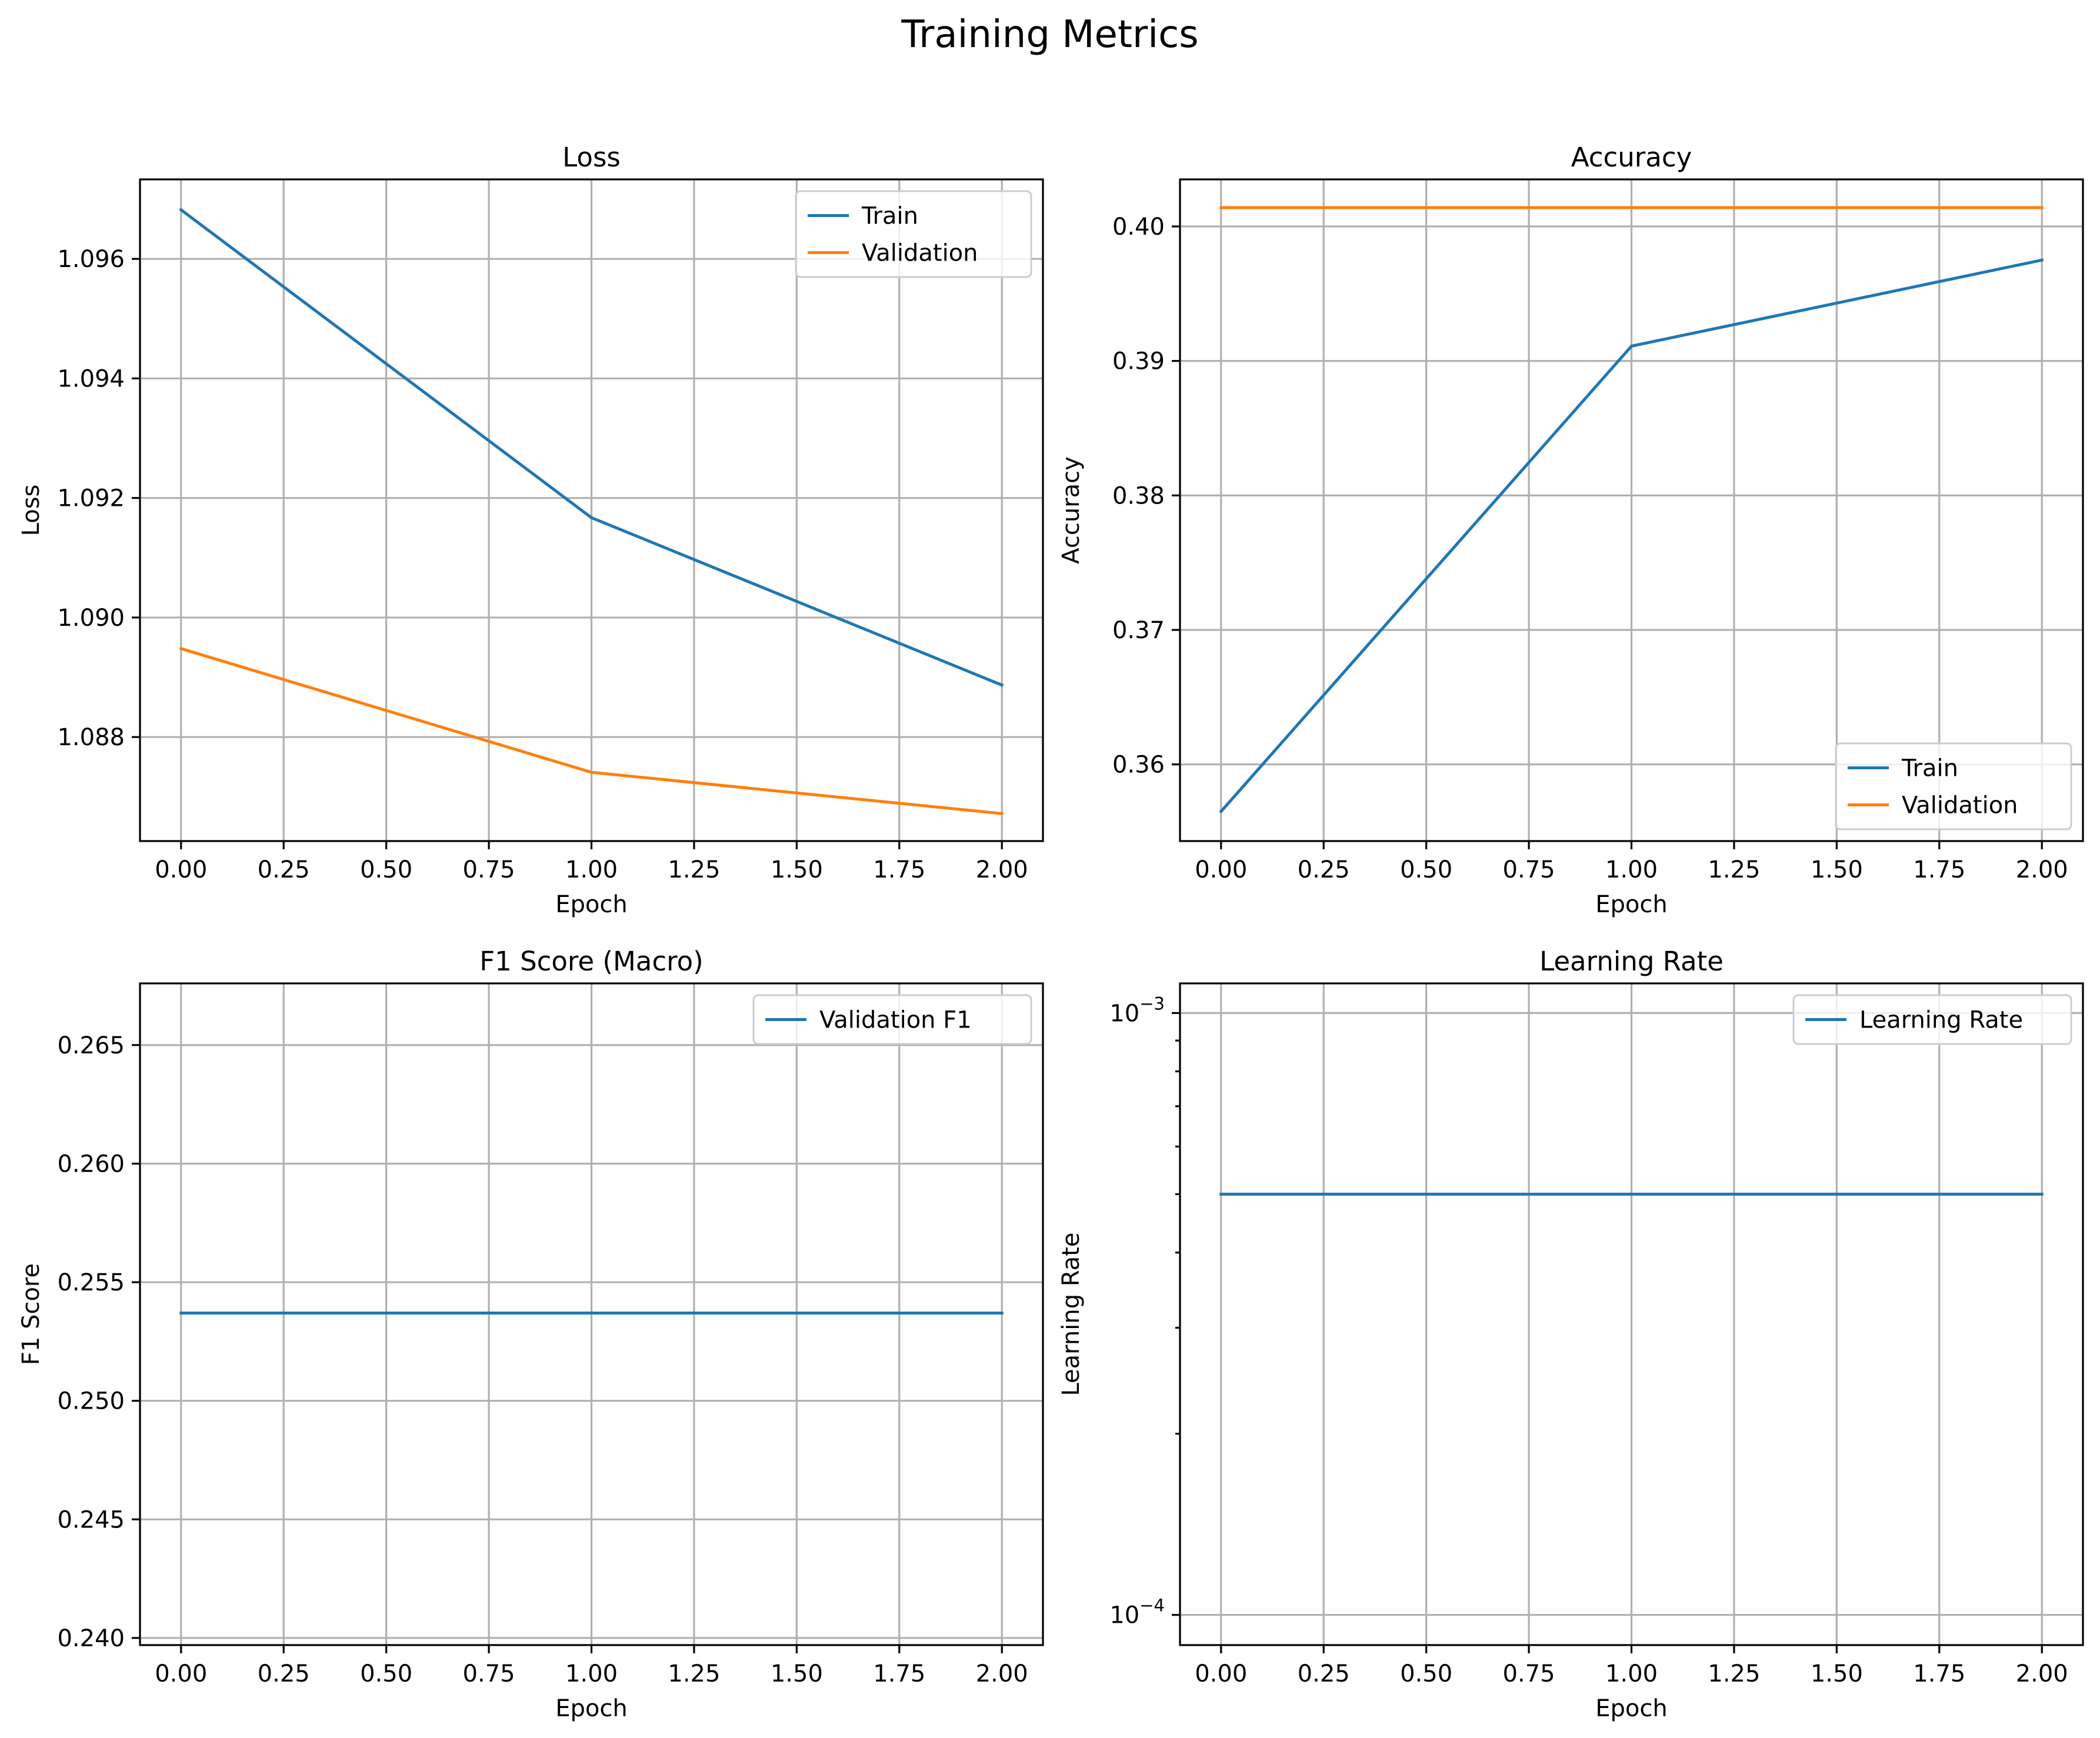 This screenshot has width=2100, height=1738. Describe the element at coordinates (591, 961) in the screenshot. I see `panel-title: F1 Score (Macro)` at that location.